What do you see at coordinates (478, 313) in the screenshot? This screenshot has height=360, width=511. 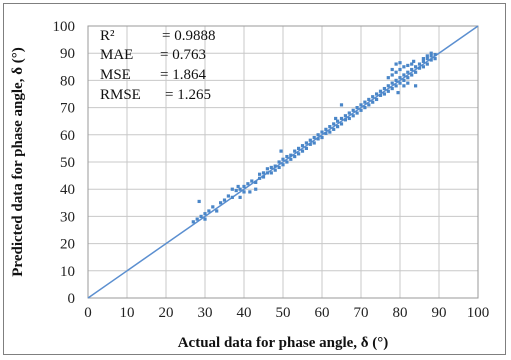 I see `x-tick-label: 100` at bounding box center [478, 313].